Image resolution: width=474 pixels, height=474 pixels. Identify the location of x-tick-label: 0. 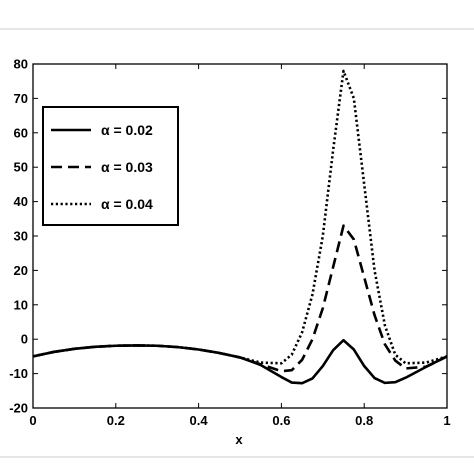
(32, 420).